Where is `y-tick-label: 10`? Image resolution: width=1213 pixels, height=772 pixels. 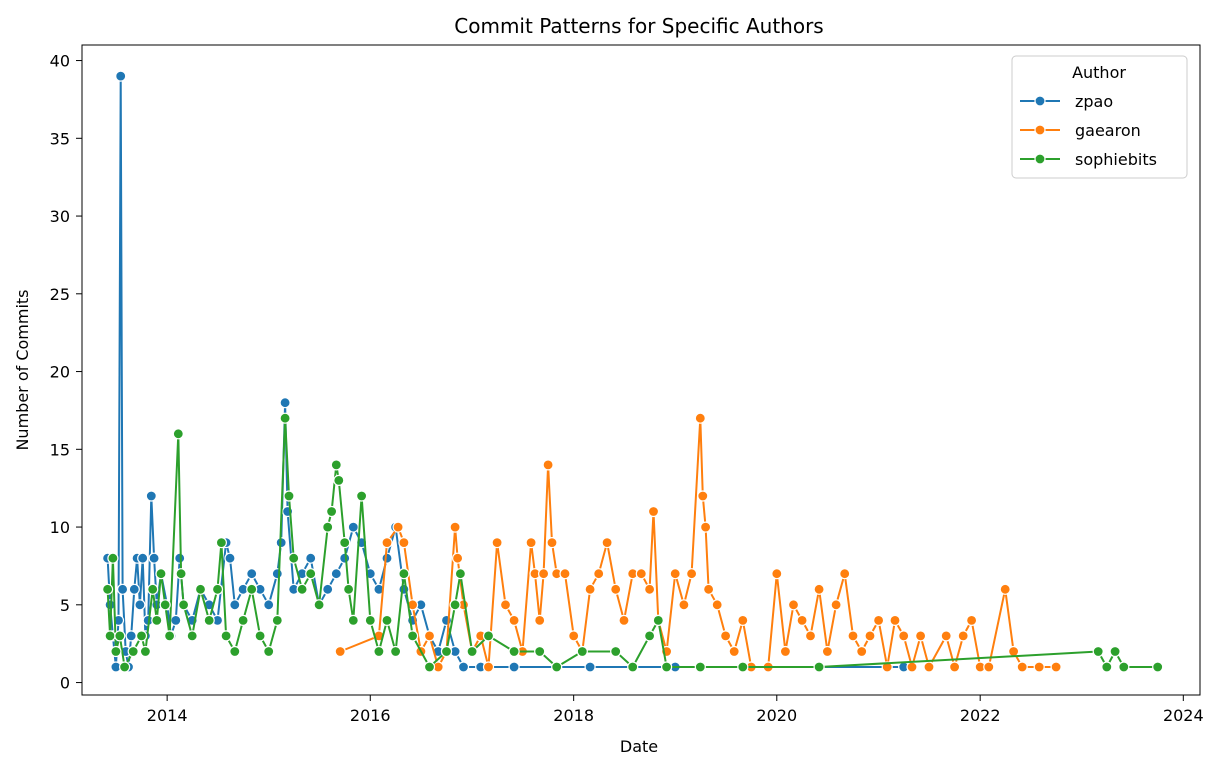
y-tick-label: 10 is located at coordinates (60, 527).